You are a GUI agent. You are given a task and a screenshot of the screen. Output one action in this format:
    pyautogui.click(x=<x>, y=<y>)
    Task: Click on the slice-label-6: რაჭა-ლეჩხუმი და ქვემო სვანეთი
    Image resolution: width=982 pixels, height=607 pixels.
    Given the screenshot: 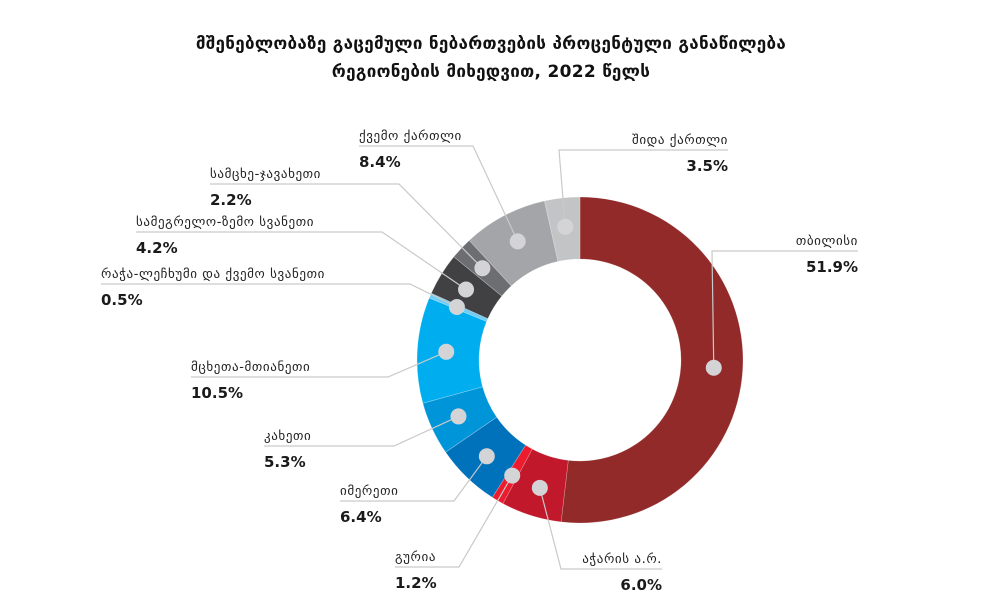 What is the action you would take?
    pyautogui.click(x=213, y=274)
    